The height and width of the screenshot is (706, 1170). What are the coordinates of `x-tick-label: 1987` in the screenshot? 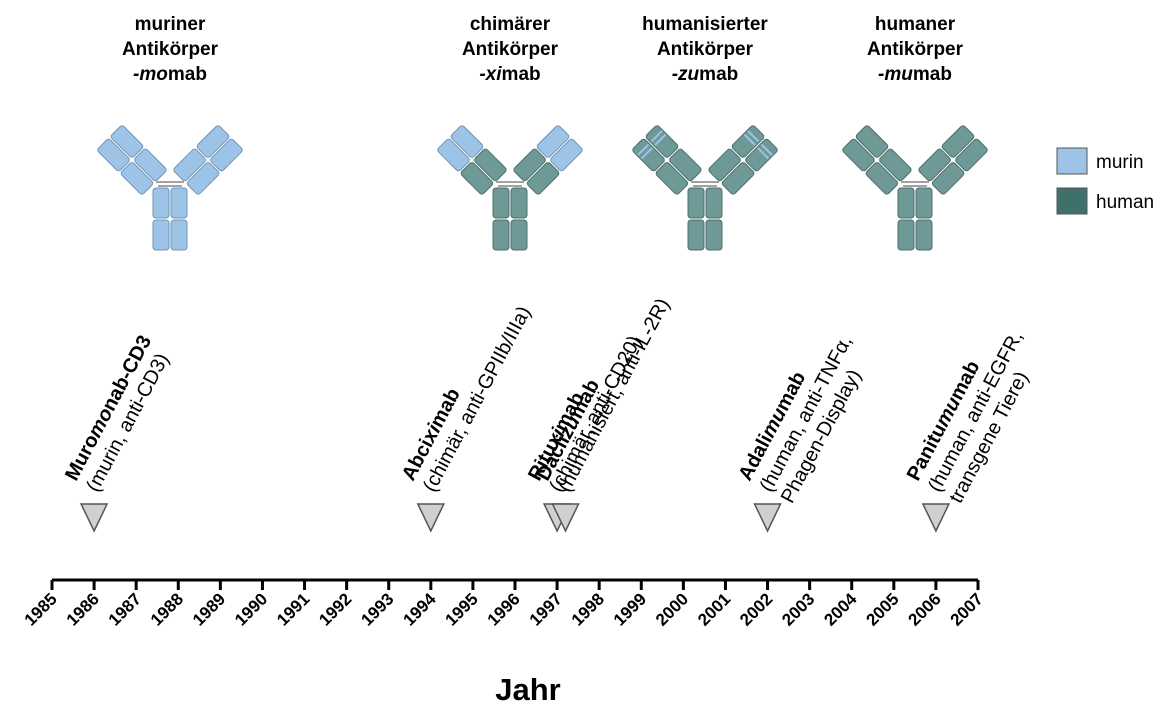 It's located at (125, 609).